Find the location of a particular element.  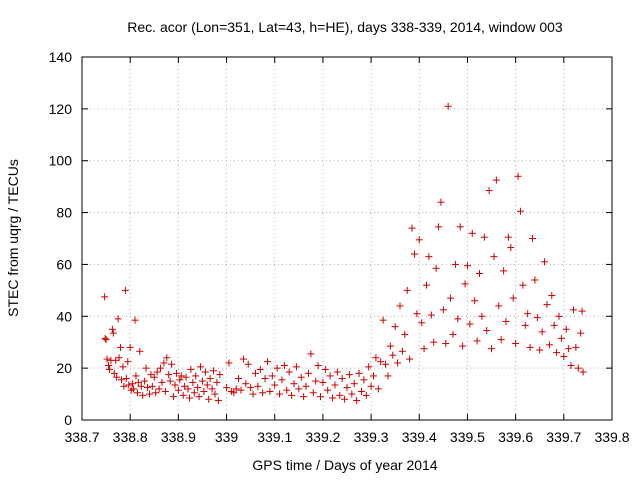

x-tick-label: 338.7 is located at coordinates (81, 437).